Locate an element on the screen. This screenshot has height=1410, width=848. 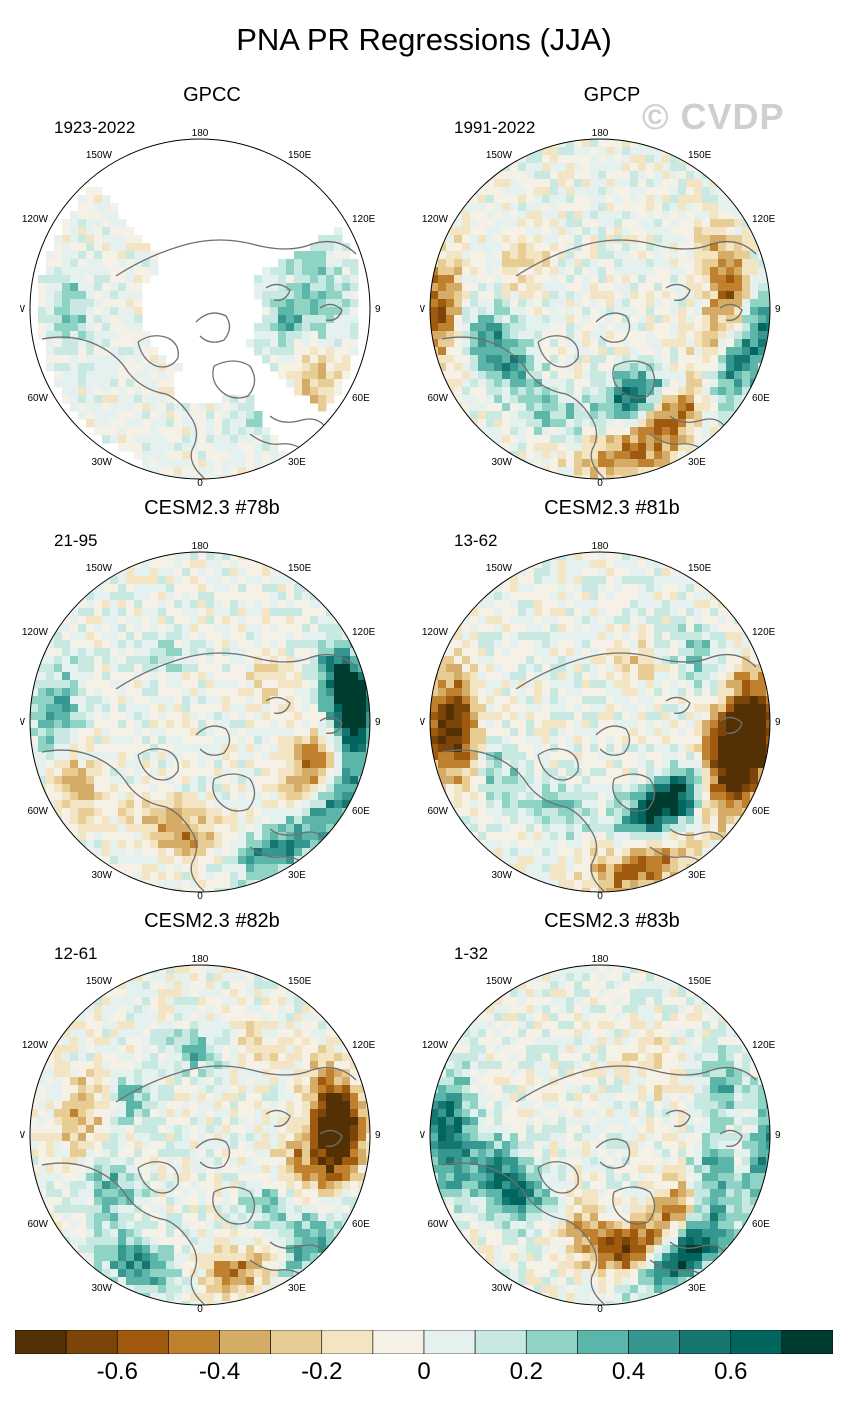
longitude-label: 60W is located at coordinates (37, 811).